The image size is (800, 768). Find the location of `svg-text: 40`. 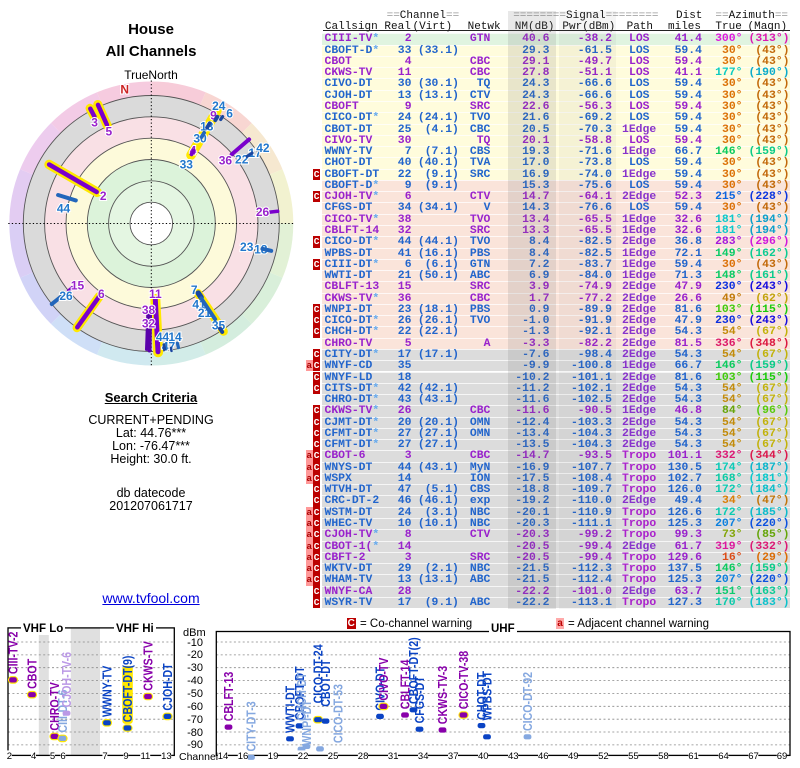

svg-text: 40 is located at coordinates (483, 756).